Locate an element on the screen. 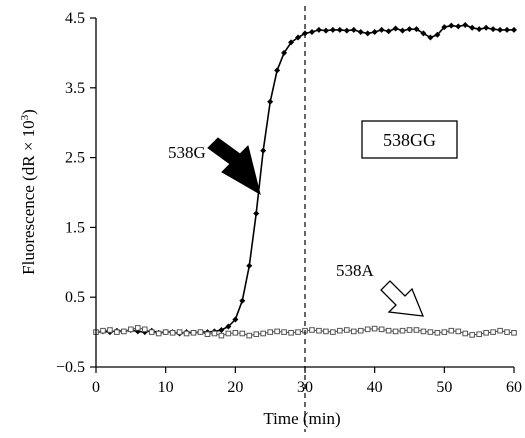 This screenshot has height=438, width=525. x-tick-label: 10 is located at coordinates (166, 387).